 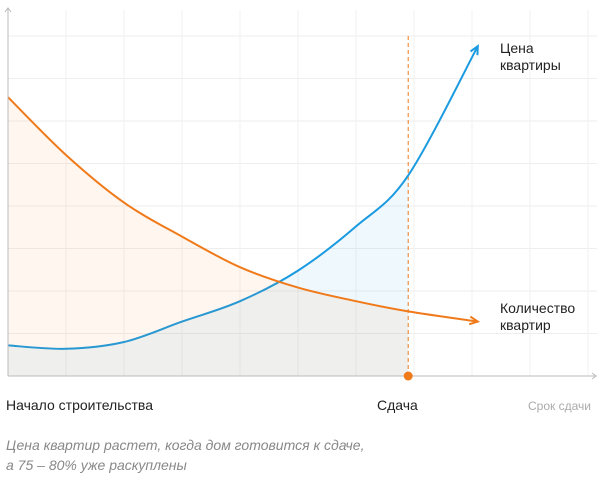 I want to click on series-label: Количество квартир, so click(x=538, y=316).